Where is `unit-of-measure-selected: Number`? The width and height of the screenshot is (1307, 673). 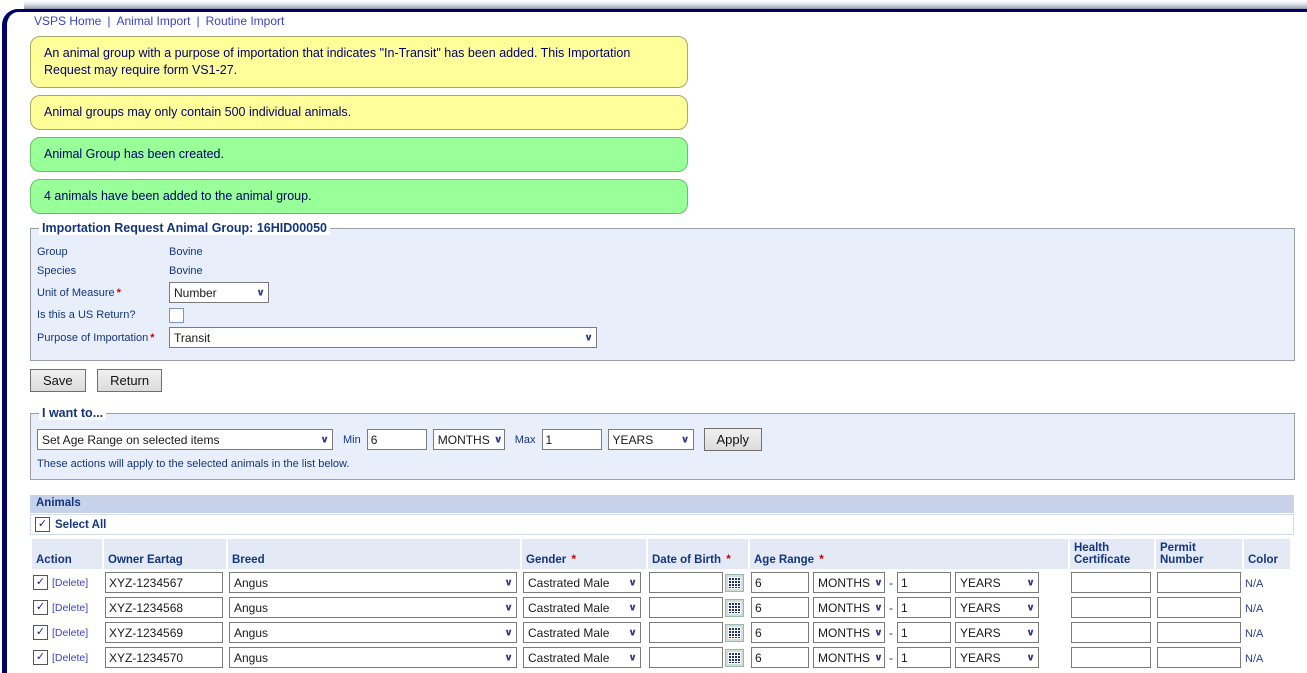
unit-of-measure-selected: Number is located at coordinates (195, 292).